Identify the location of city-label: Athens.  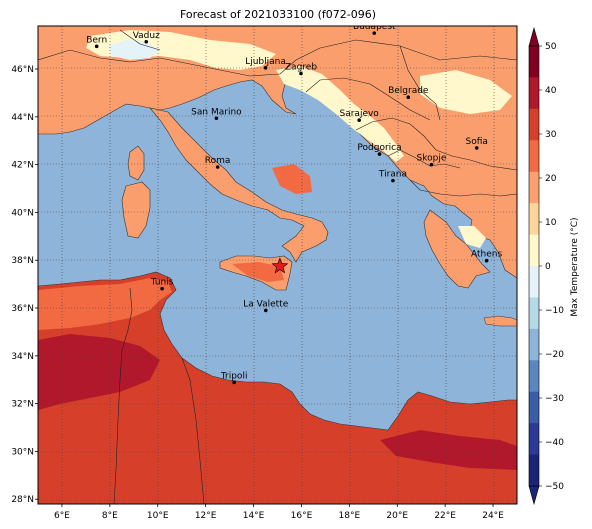
(486, 255).